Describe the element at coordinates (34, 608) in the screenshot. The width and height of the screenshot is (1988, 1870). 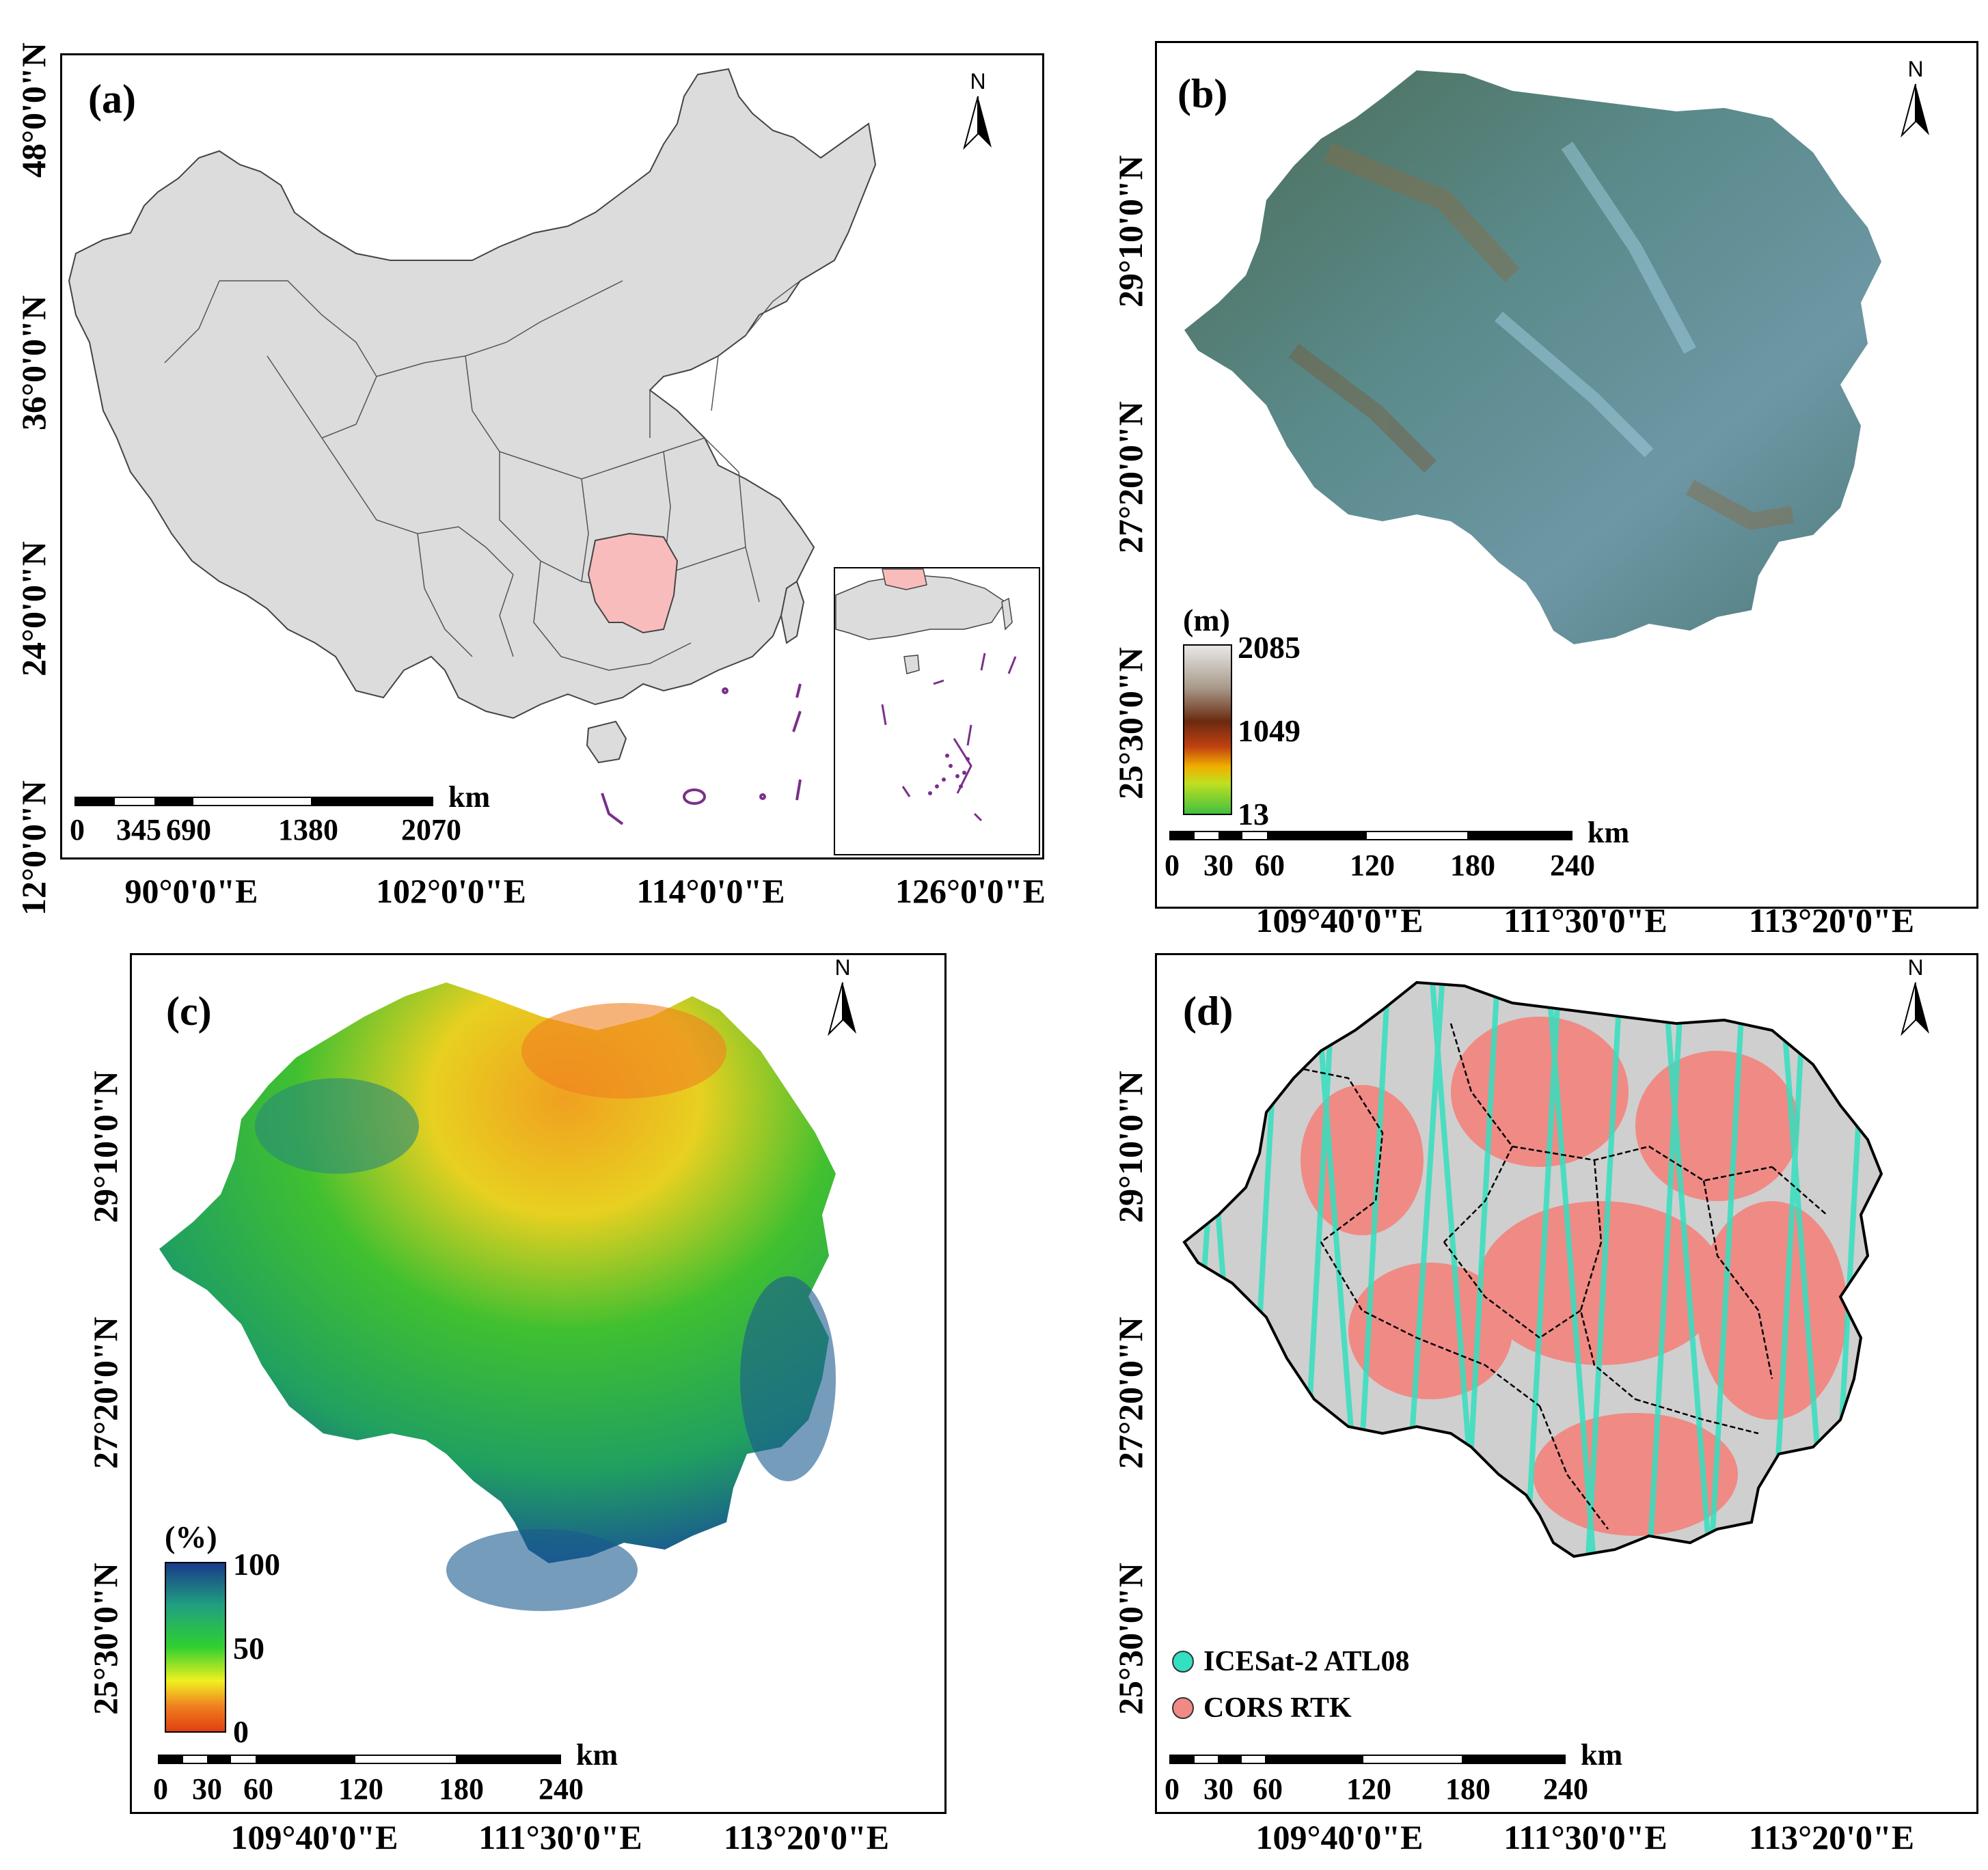
I see `lat-label: 24°0'0"N` at that location.